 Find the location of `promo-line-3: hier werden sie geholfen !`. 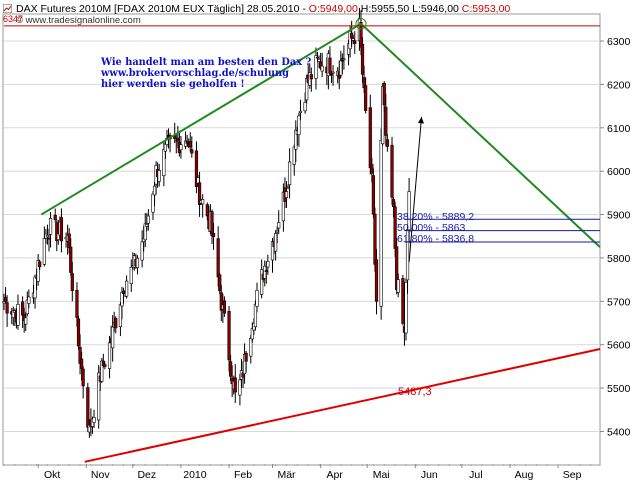

promo-line-3: hier werden sie geholfen ! is located at coordinates (173, 84).